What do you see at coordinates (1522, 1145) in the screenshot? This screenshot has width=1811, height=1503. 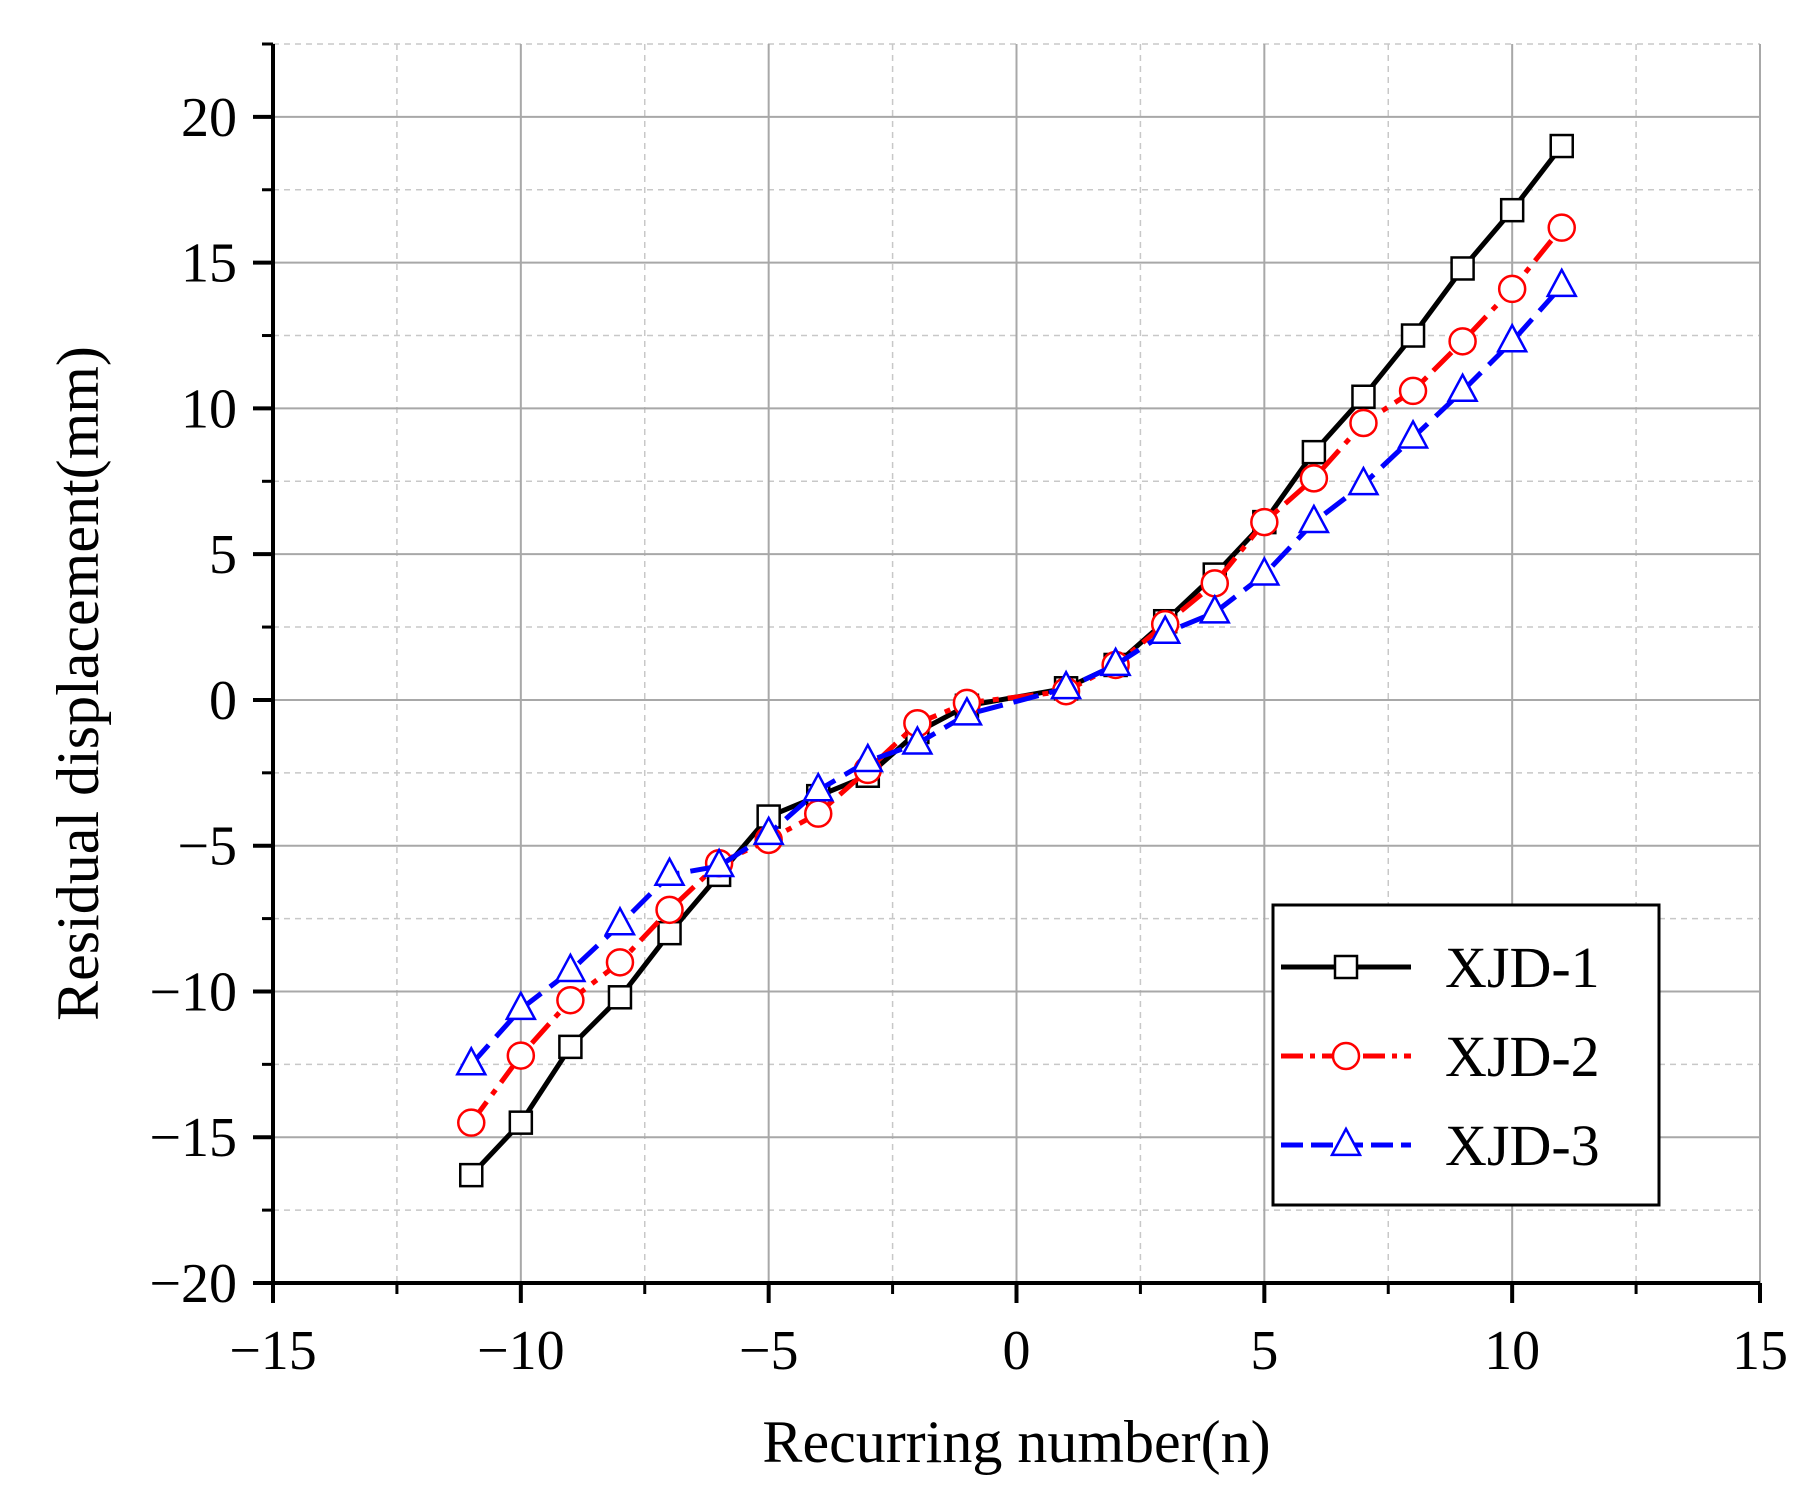 I see `legend-label: XJD-3` at bounding box center [1522, 1145].